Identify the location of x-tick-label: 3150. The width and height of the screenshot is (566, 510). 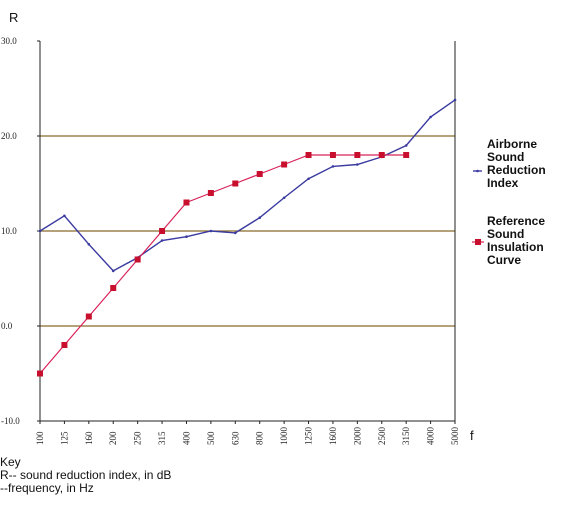
(406, 436).